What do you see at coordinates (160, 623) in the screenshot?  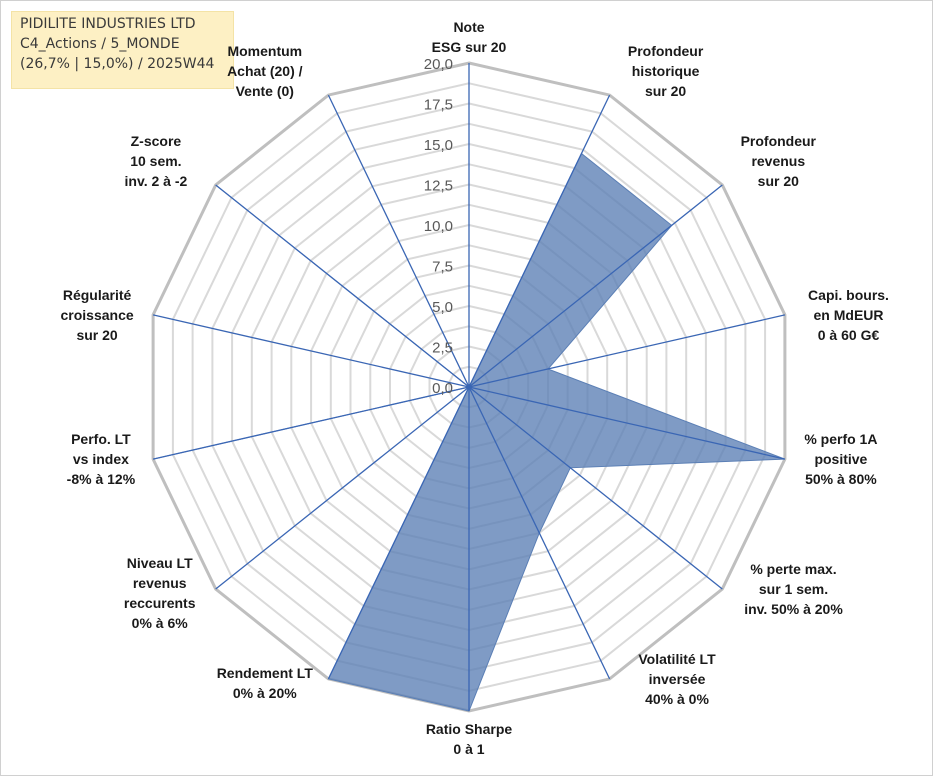 I see `axis-label-line: 0% à 6%` at bounding box center [160, 623].